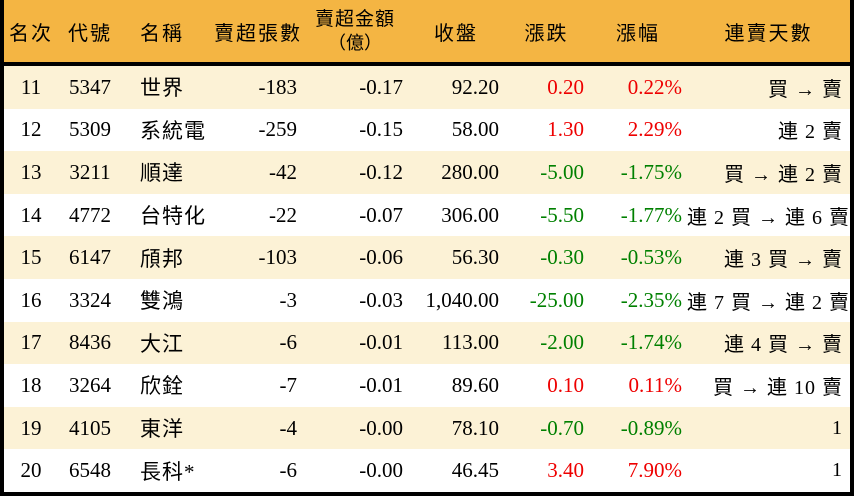 The width and height of the screenshot is (854, 496). What do you see at coordinates (546, 33) in the screenshot?
I see `header-change: 漲跌` at bounding box center [546, 33].